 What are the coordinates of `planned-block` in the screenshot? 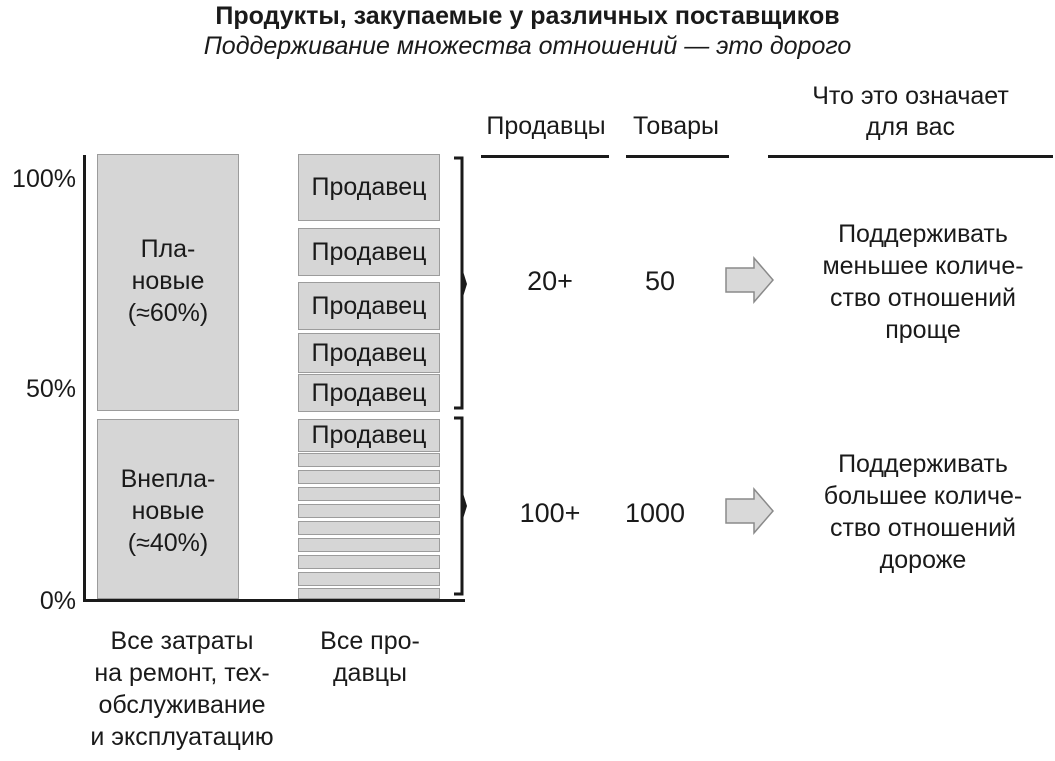 It's located at (168, 282).